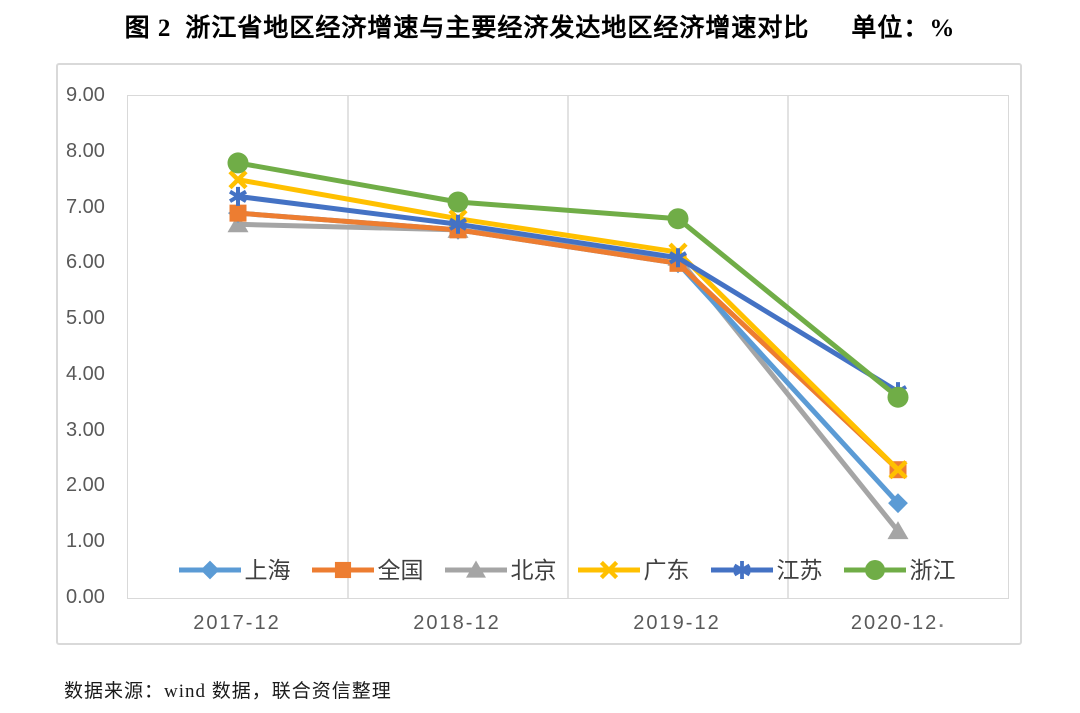  Describe the element at coordinates (85, 318) in the screenshot. I see `y-tick-label: 5.00` at that location.